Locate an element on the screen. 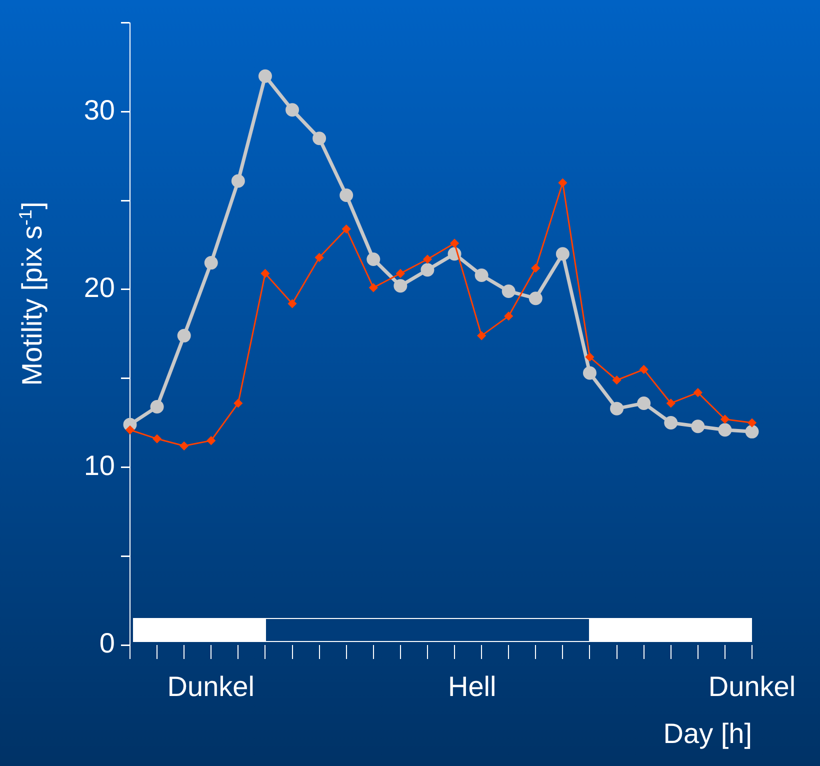 Image resolution: width=820 pixels, height=766 pixels. x-axis-title: Day [h] is located at coordinates (707, 733).